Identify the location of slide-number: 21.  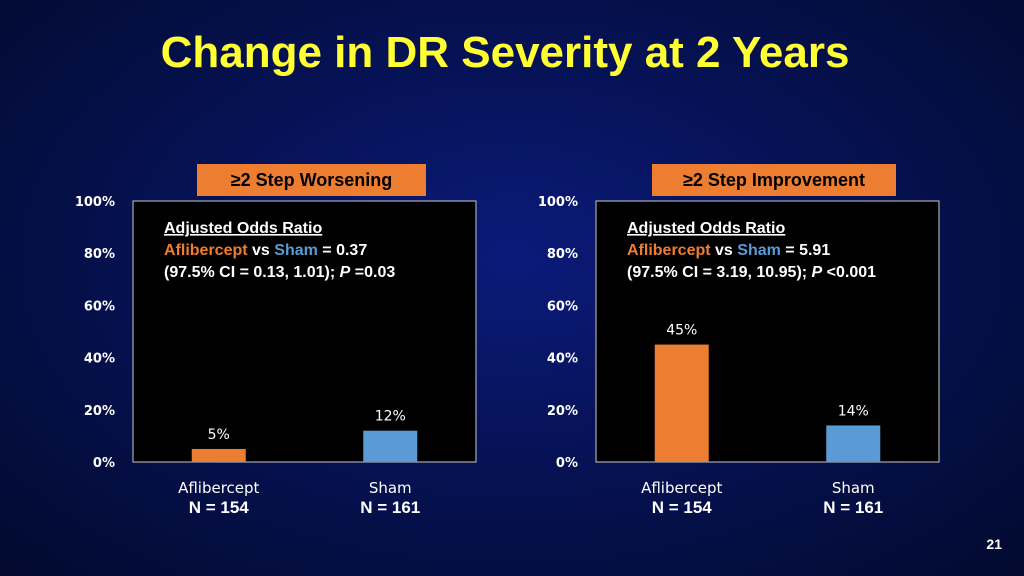
(994, 544).